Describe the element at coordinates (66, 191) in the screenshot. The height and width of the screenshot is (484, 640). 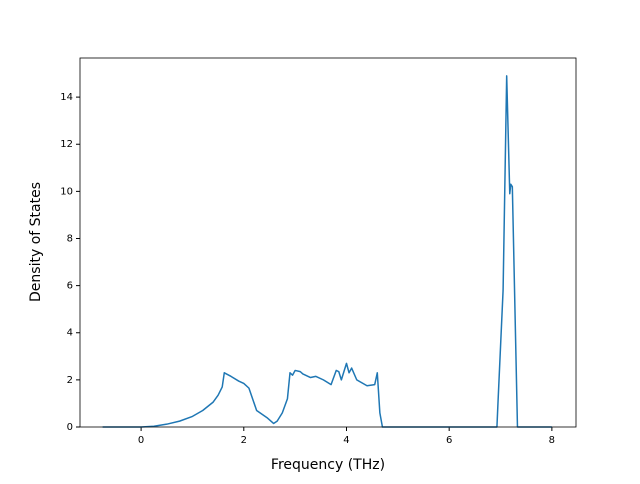
I see `y-tick-label: 10` at that location.